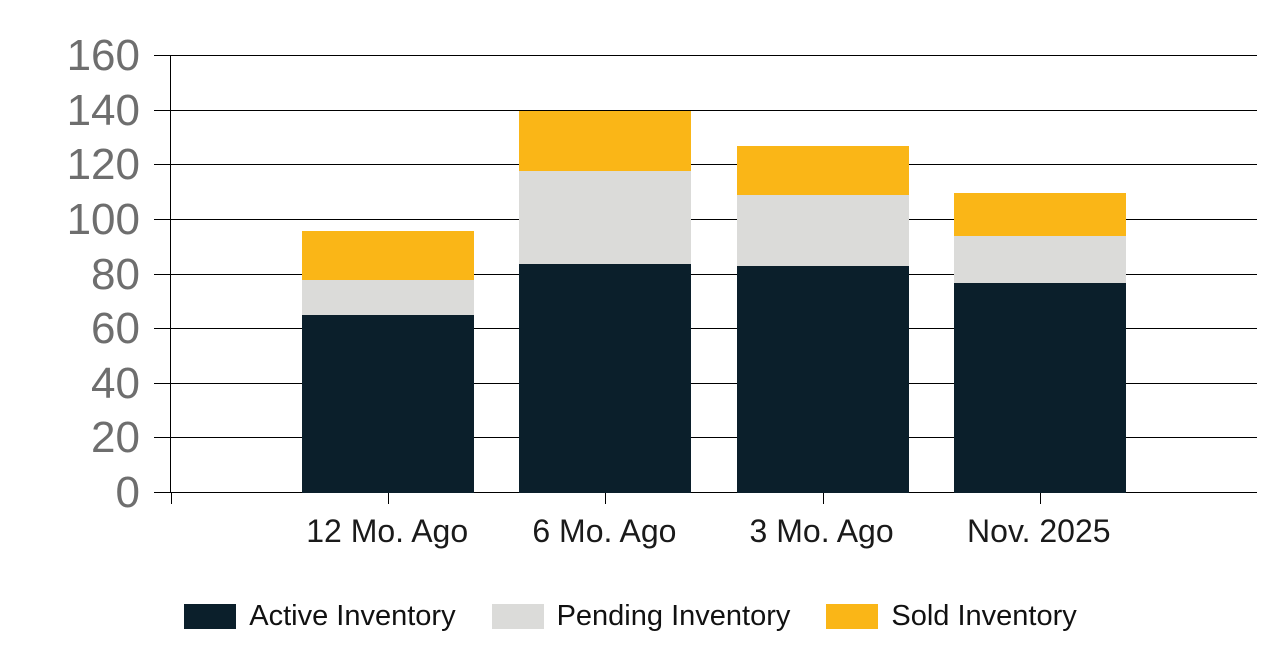 This screenshot has width=1261, height=663. Describe the element at coordinates (127, 492) in the screenshot. I see `y-axis-tick-label: 0` at that location.